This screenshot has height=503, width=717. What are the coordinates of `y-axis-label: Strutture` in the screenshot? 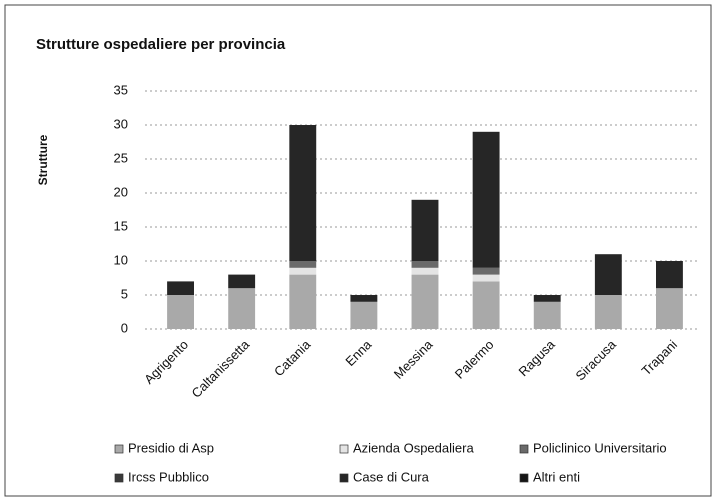 It's located at (43, 159).